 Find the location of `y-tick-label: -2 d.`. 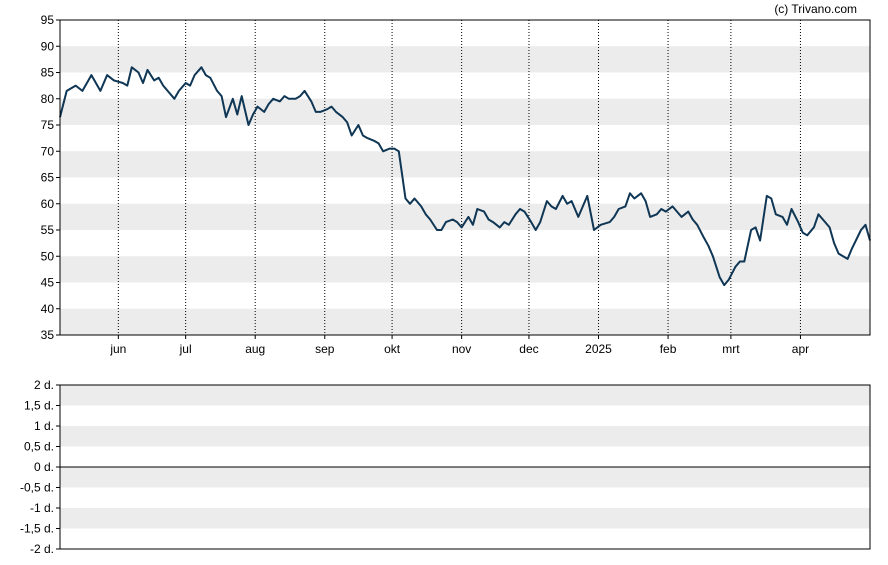

y-tick-label: -2 d. is located at coordinates (42, 549).